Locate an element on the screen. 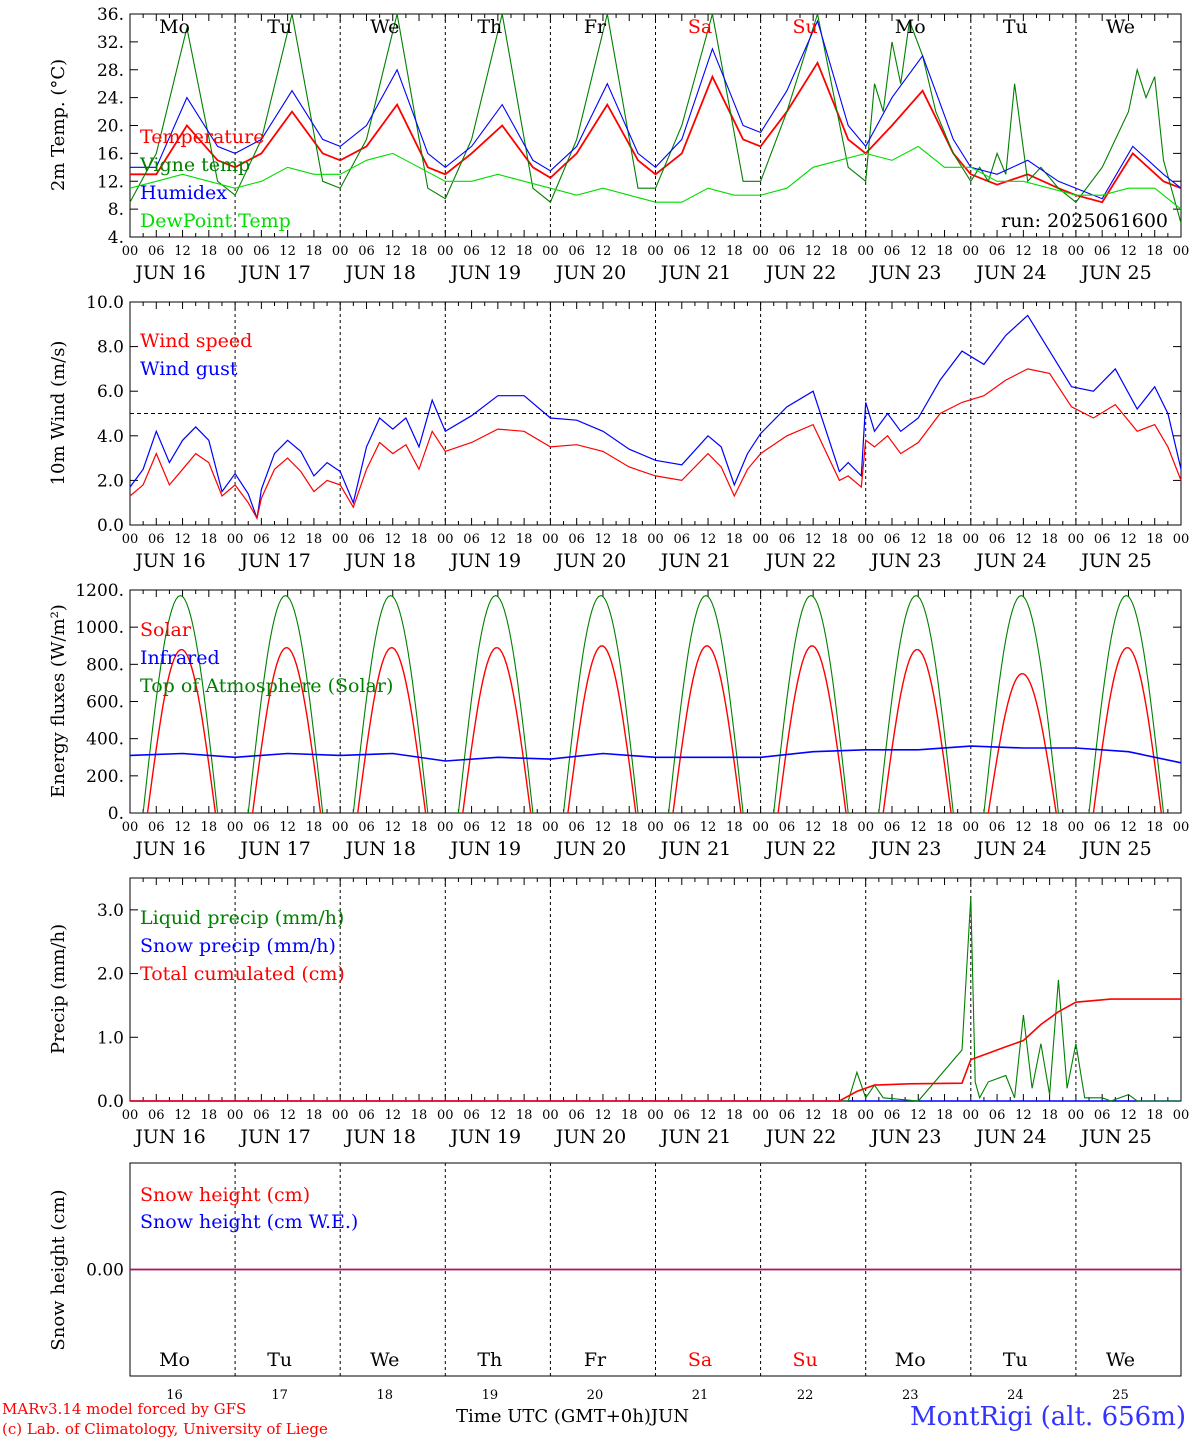 This screenshot has width=1194, height=1440. day-number-label: 17 is located at coordinates (279, 1395).